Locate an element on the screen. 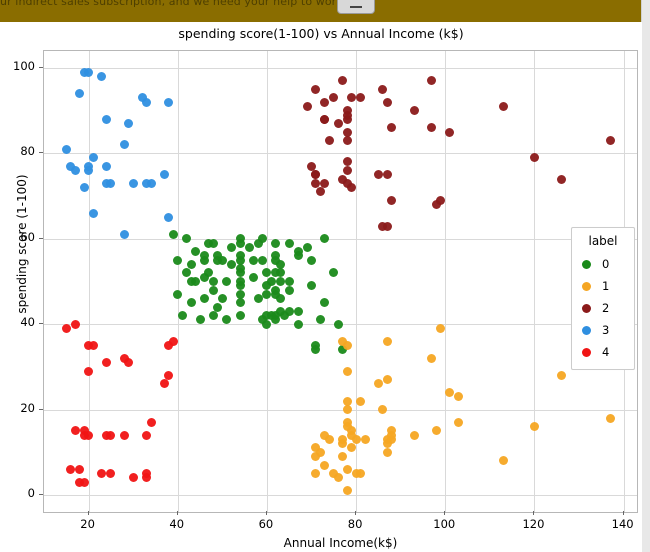  minimize-icon is located at coordinates (356, 7).